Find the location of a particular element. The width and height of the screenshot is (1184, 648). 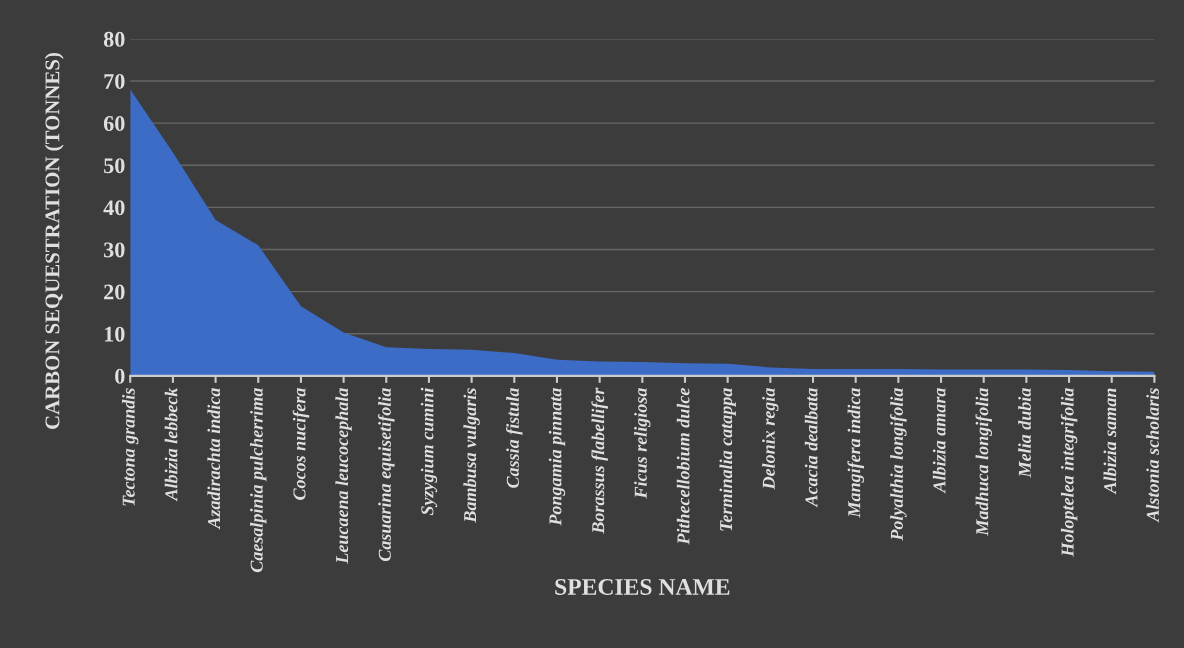

x-tick-label: Albizia amara is located at coordinates (939, 441).